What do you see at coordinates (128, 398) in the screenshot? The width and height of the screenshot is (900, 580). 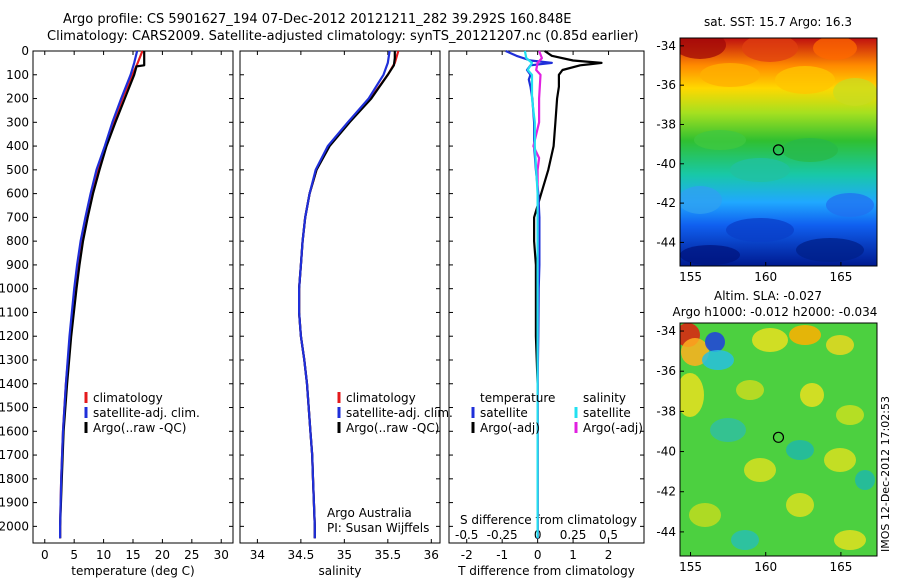 I see `legend-temperature-panel-label: climatology` at bounding box center [128, 398].